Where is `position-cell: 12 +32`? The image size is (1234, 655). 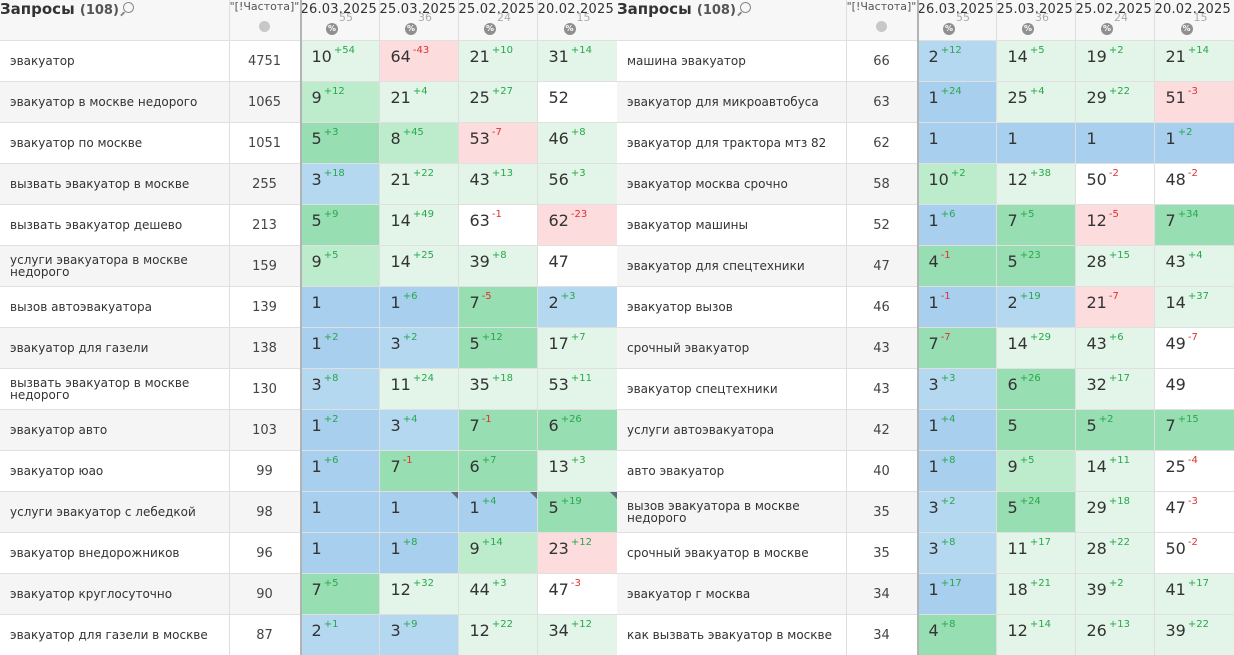 position-cell: 12 +32 is located at coordinates (419, 594).